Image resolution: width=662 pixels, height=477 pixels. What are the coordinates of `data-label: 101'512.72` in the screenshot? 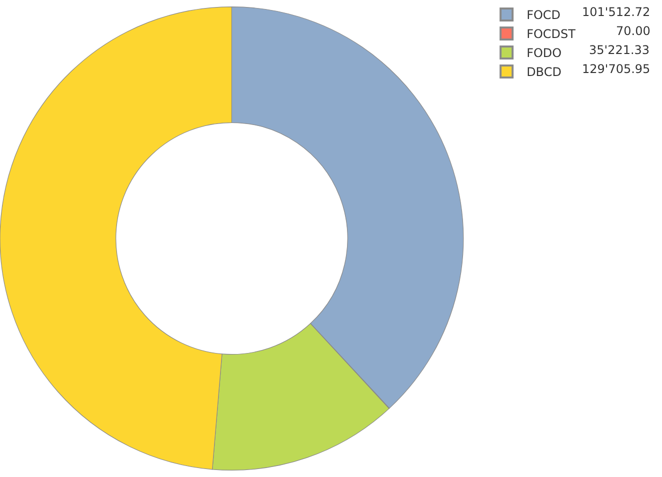 It's located at (616, 12).